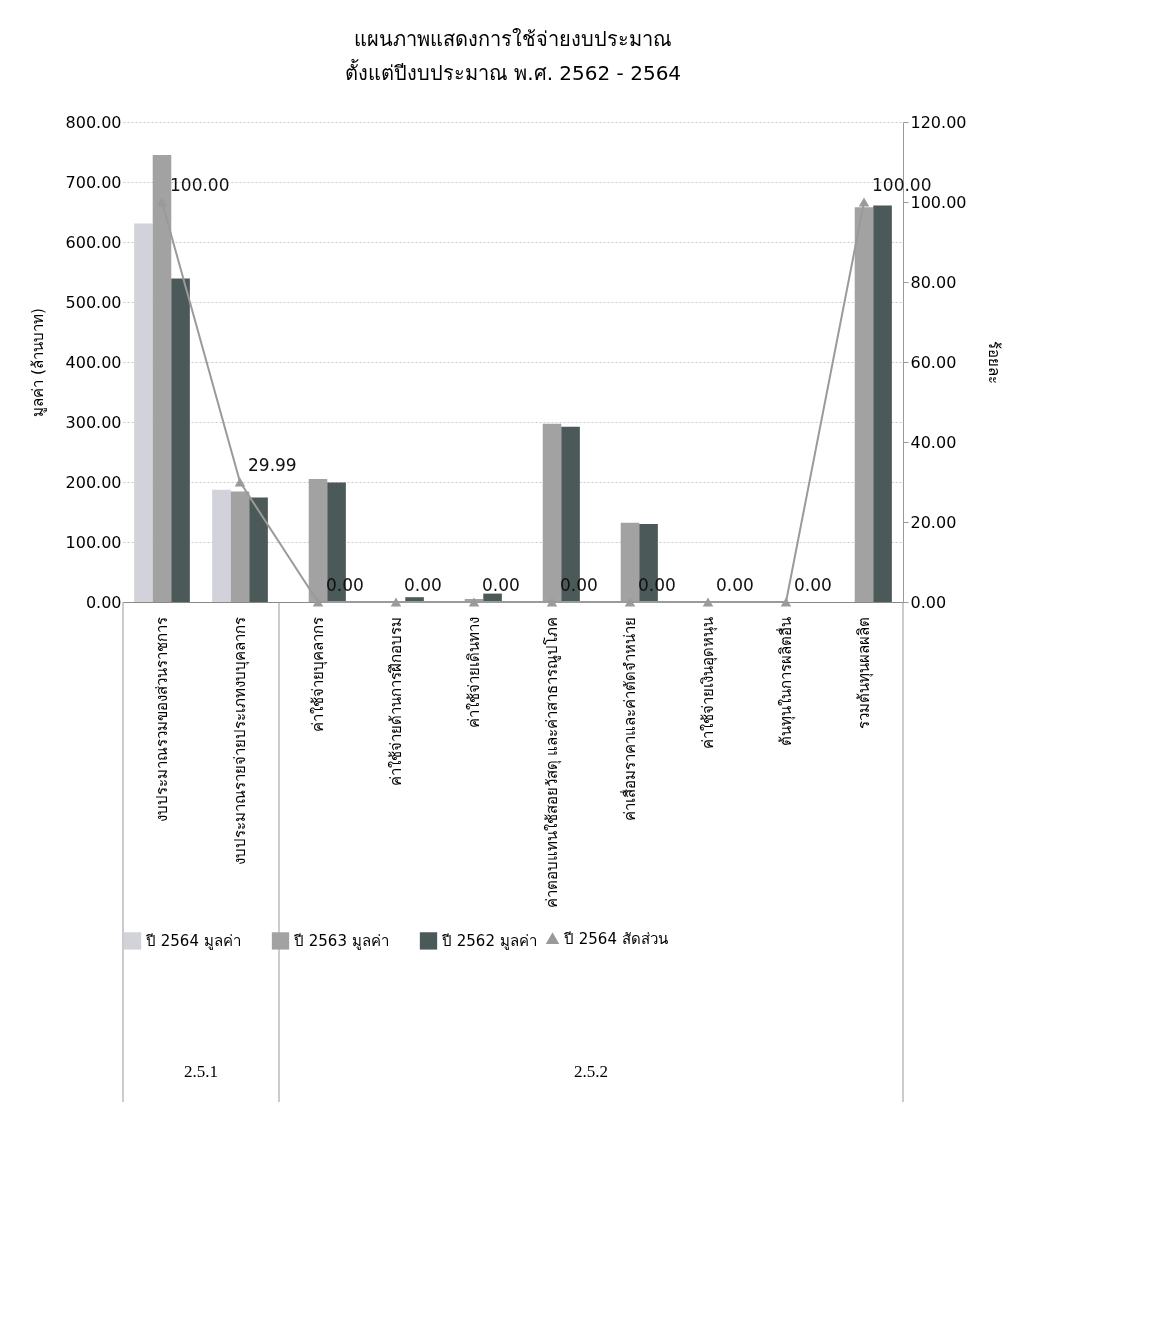 The image size is (1173, 1342). I want to click on x-tick-label: งบประมาณรวมของส่วนราชการ, so click(162, 719).